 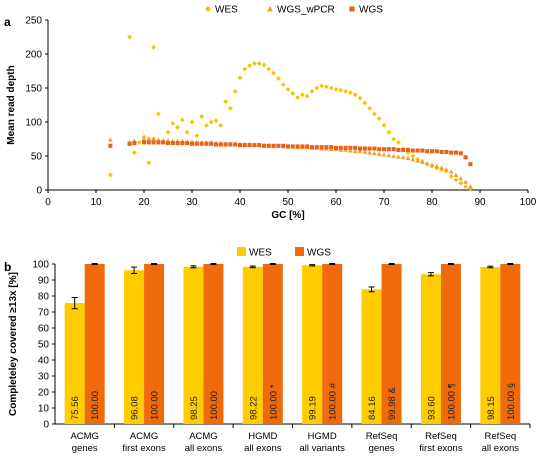 I want to click on bar-value-label: 100.00 §, so click(x=511, y=401).